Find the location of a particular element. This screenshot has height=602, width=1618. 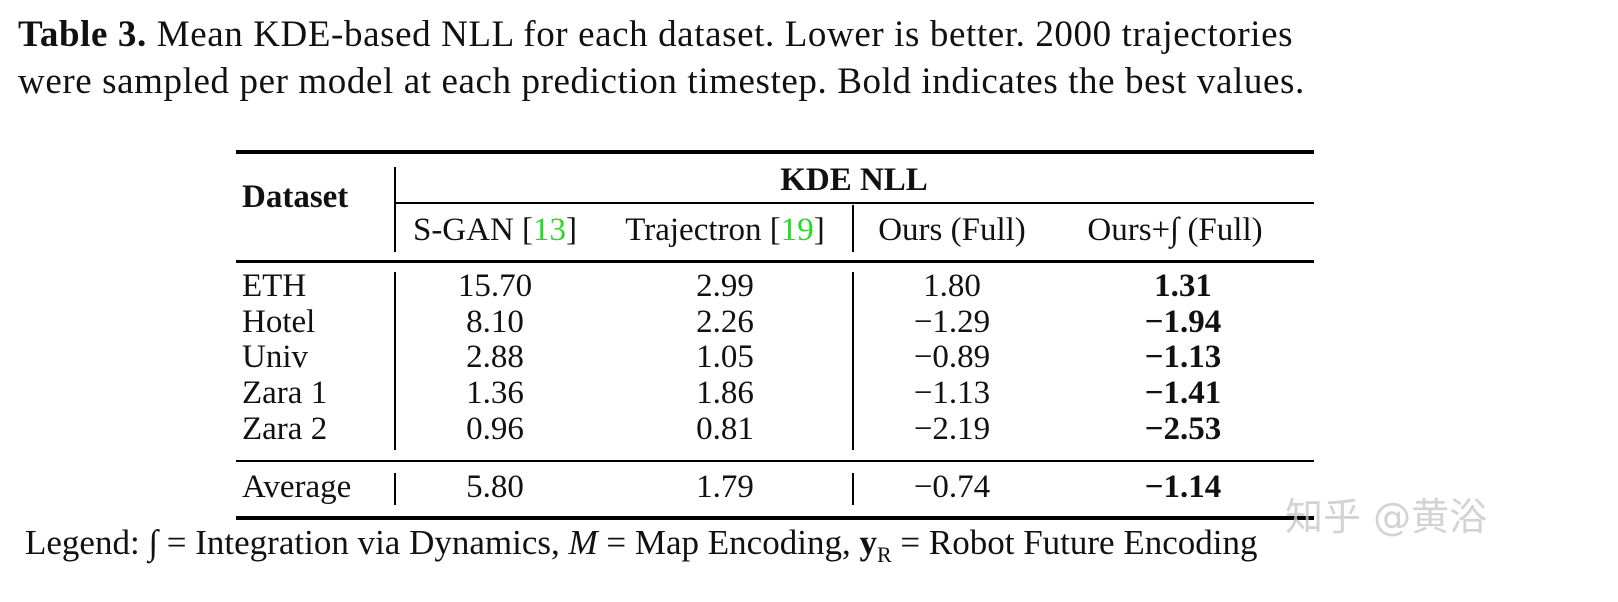

cell-value: −0.74 is located at coordinates (952, 487).